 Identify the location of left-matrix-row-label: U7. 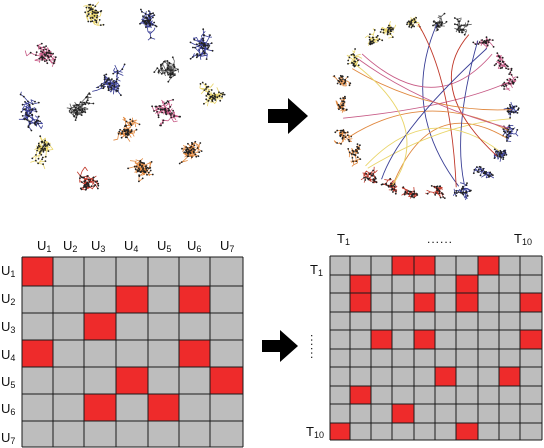
(8, 438).